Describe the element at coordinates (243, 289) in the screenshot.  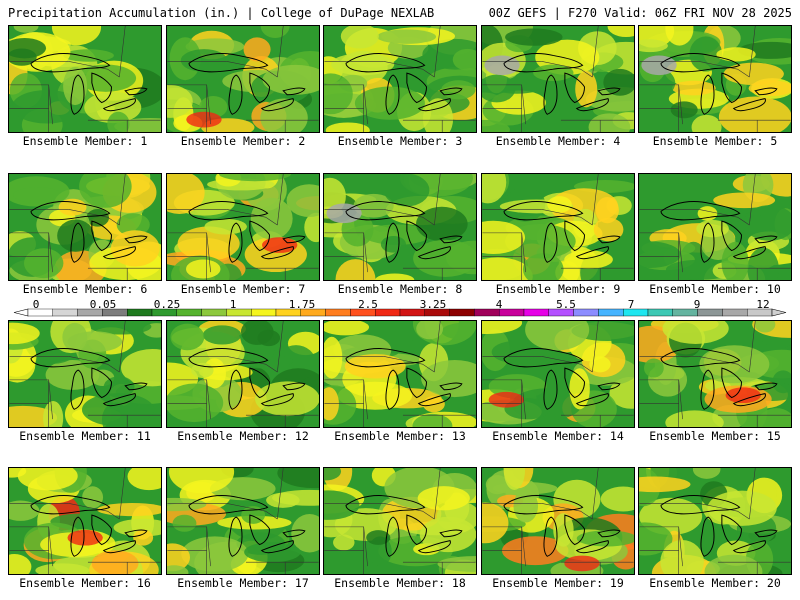
I see `member-label: Ensemble Member: 7` at that location.